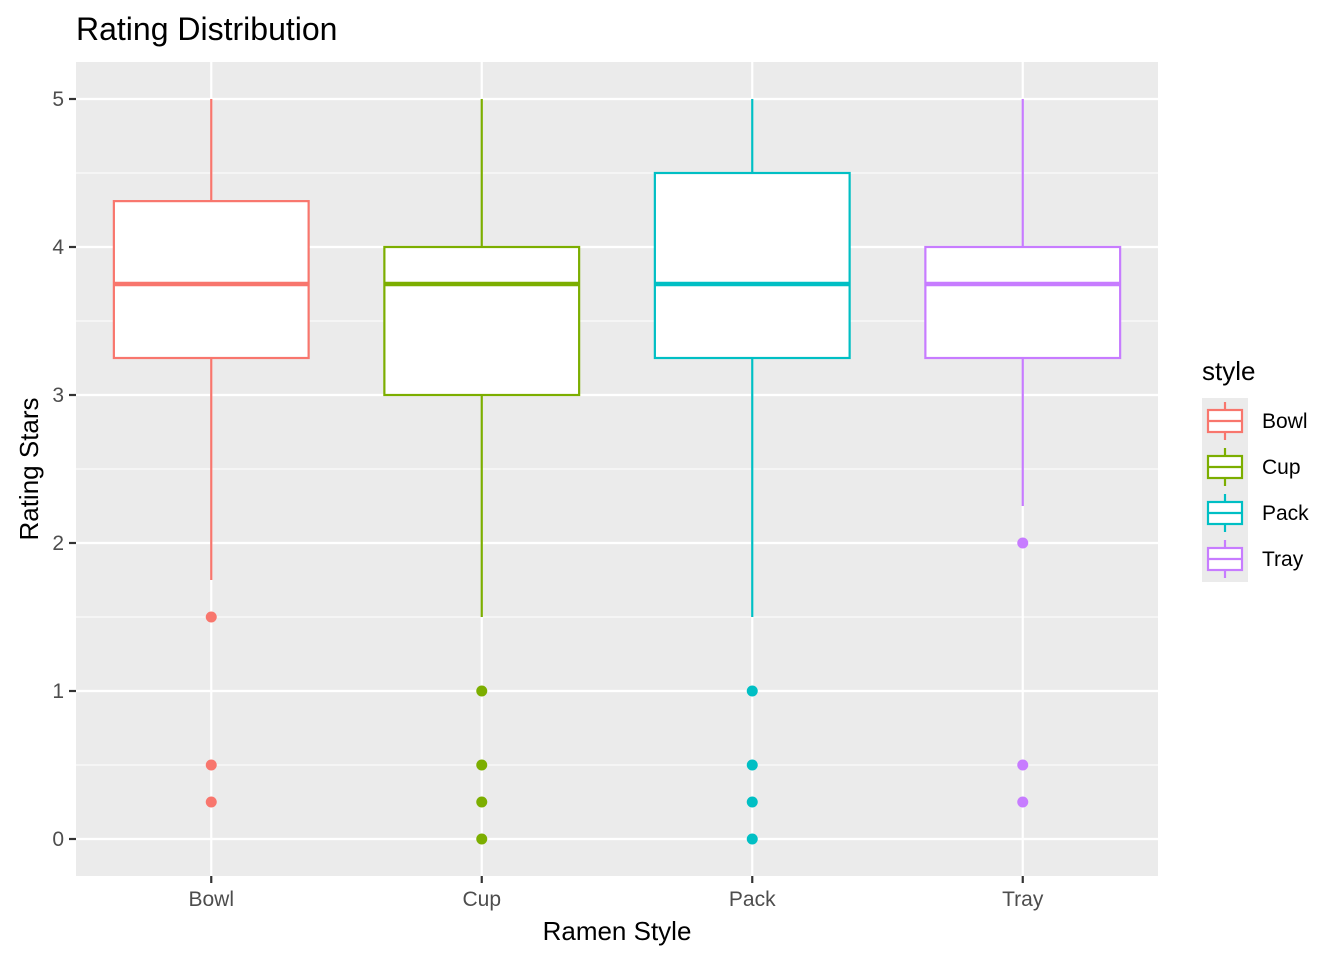  I want to click on legend-item-pack: Pack, so click(1257, 513).